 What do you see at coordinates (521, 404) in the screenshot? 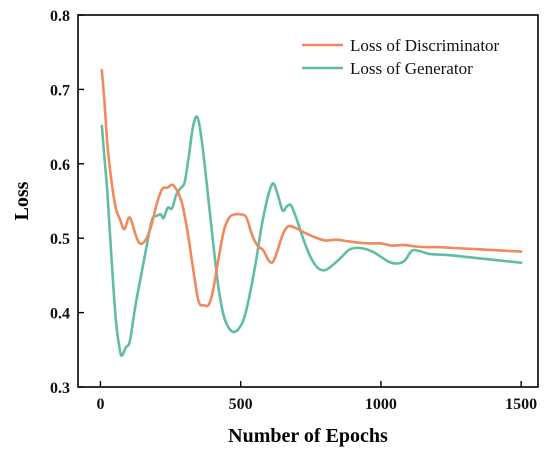
I see `x-tick-label: 1500` at bounding box center [521, 404].